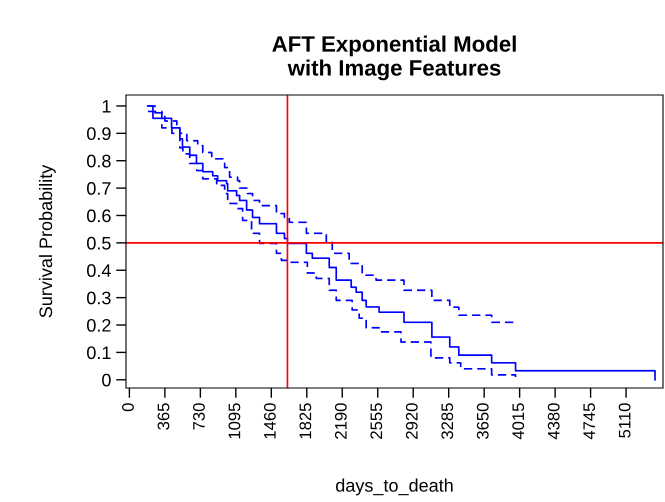  Describe the element at coordinates (394, 58) in the screenshot. I see `chart-title: AFT Exponential Model with Image Features` at that location.